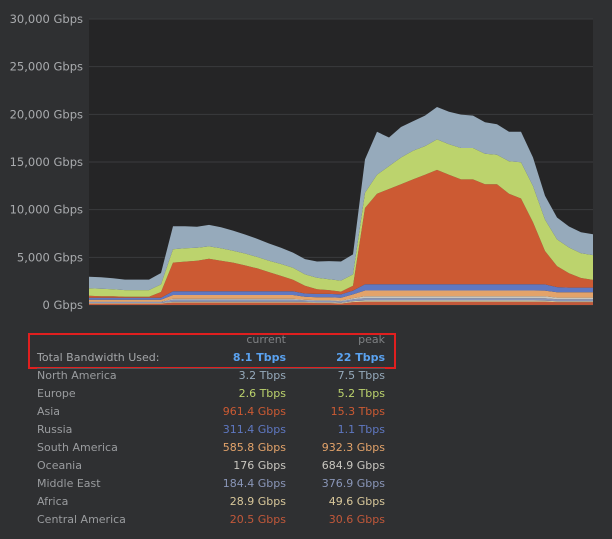  I want to click on region-peak: 30.6 Gbps, so click(356, 519).